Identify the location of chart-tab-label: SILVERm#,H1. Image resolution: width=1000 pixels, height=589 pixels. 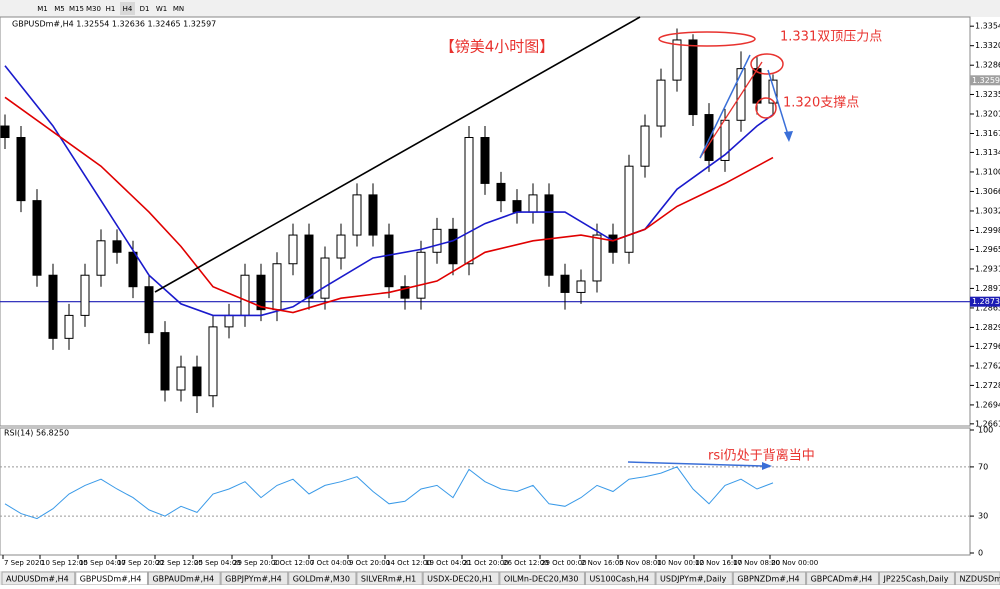
(388, 579).